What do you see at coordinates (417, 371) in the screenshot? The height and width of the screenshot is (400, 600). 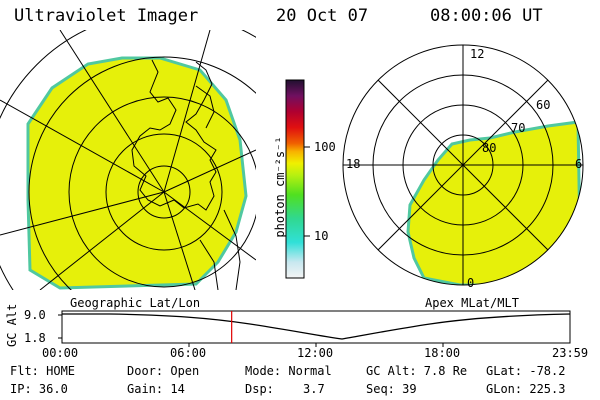 I see `status-gc-alt: GC Alt: 7.8 Re` at bounding box center [417, 371].